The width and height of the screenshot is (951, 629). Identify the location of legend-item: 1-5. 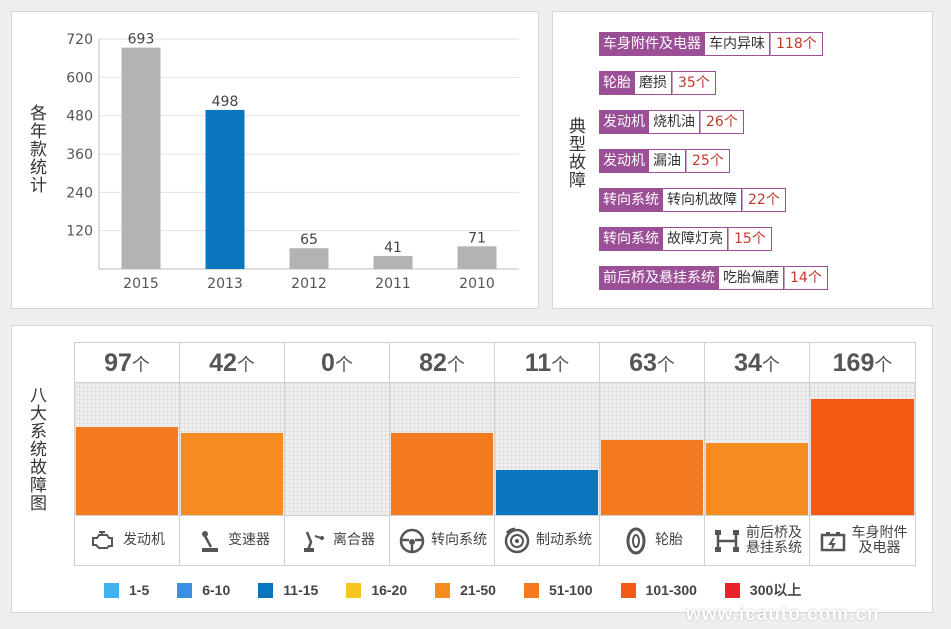
(126, 590).